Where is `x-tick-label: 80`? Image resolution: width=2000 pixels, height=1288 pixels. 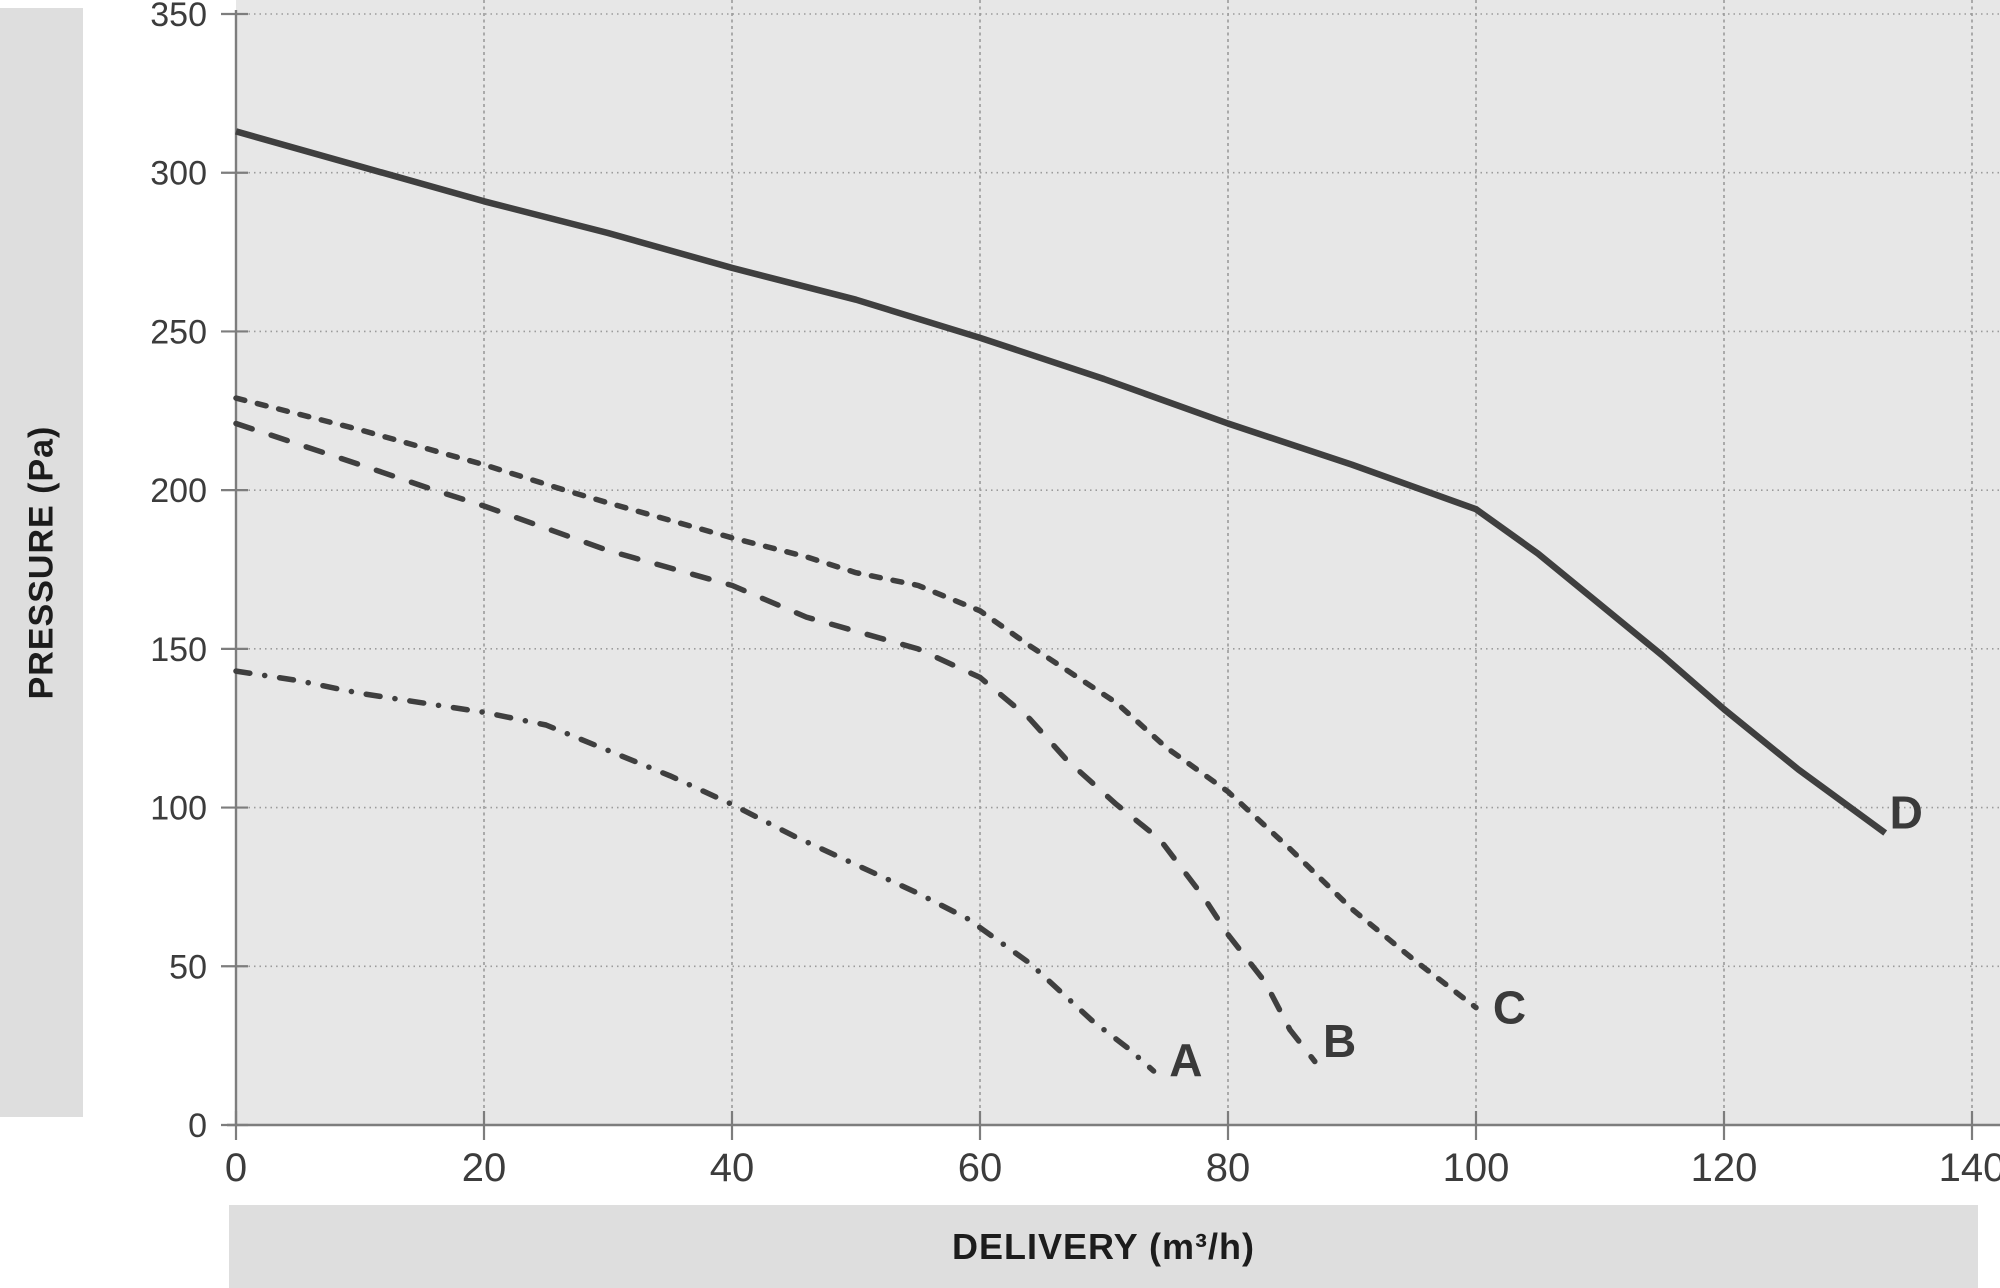
x-tick-label: 80 is located at coordinates (1228, 1168).